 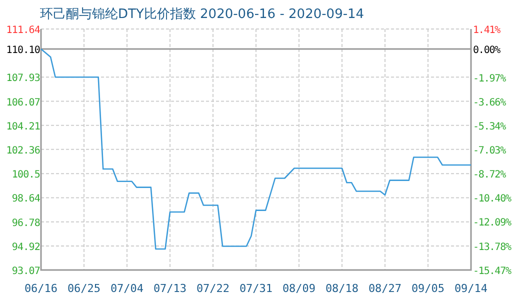 What do you see at coordinates (23, 78) in the screenshot?
I see `y-tick-label: 107.93` at bounding box center [23, 78].